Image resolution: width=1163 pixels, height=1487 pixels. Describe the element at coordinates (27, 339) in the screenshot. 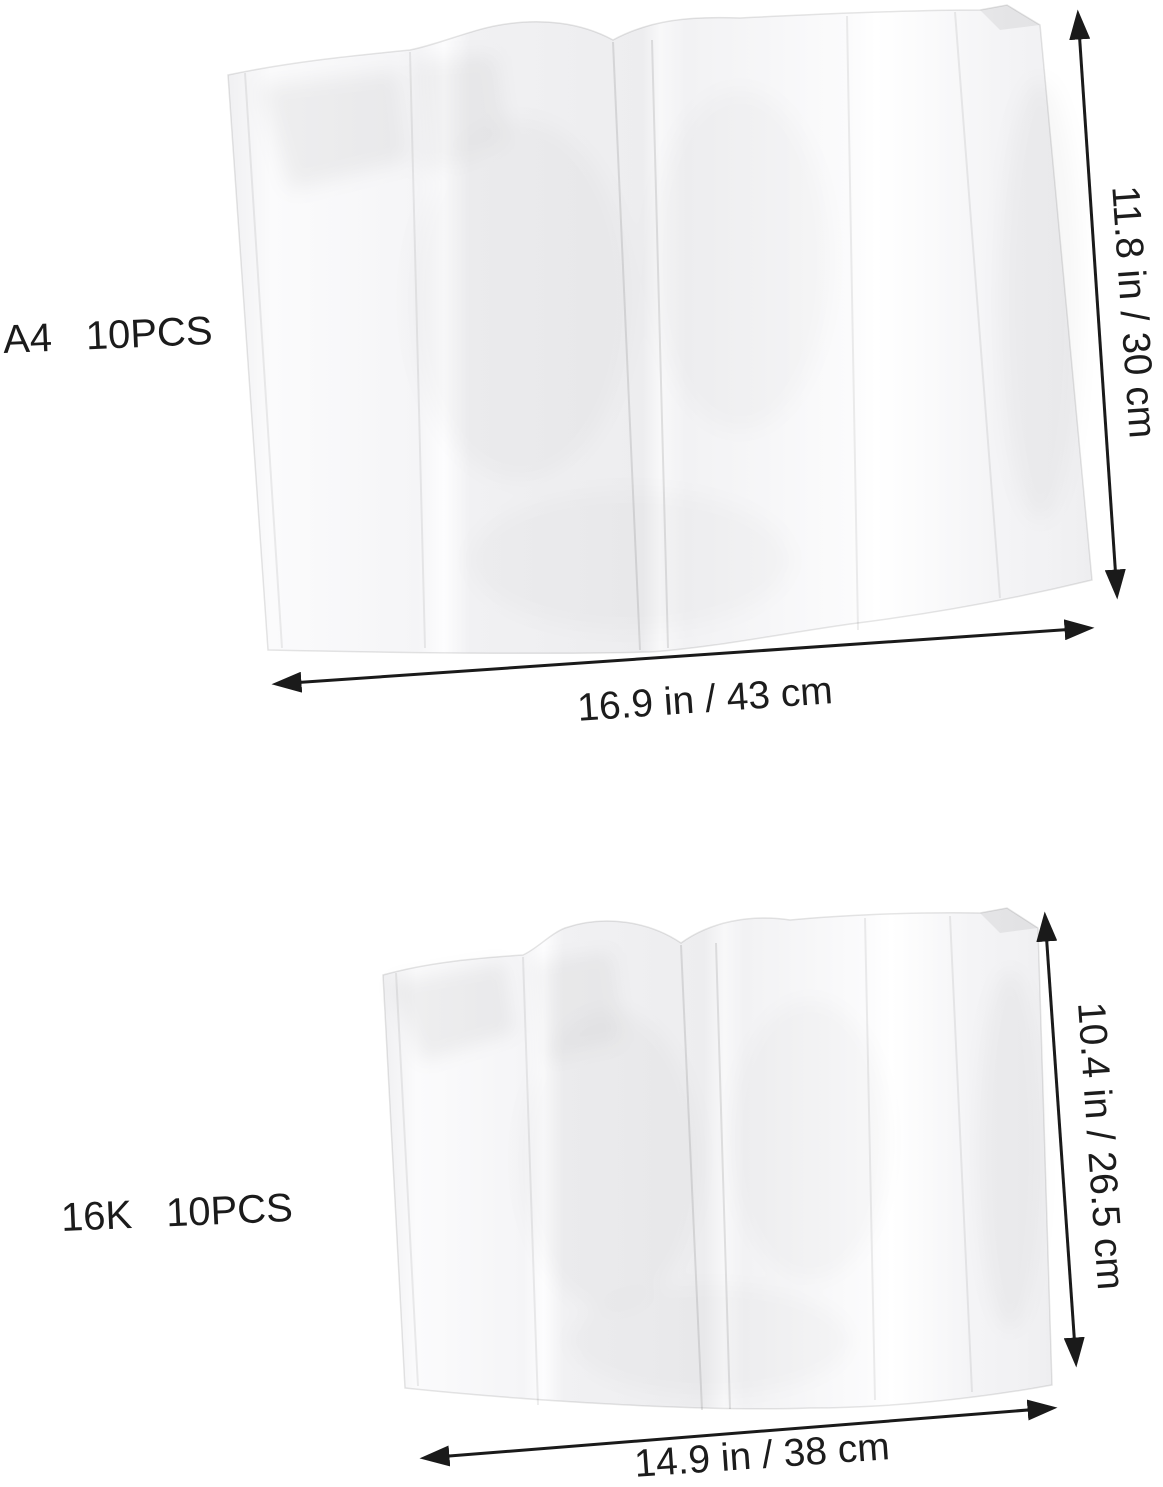

I see `size-label-a4: A4` at that location.